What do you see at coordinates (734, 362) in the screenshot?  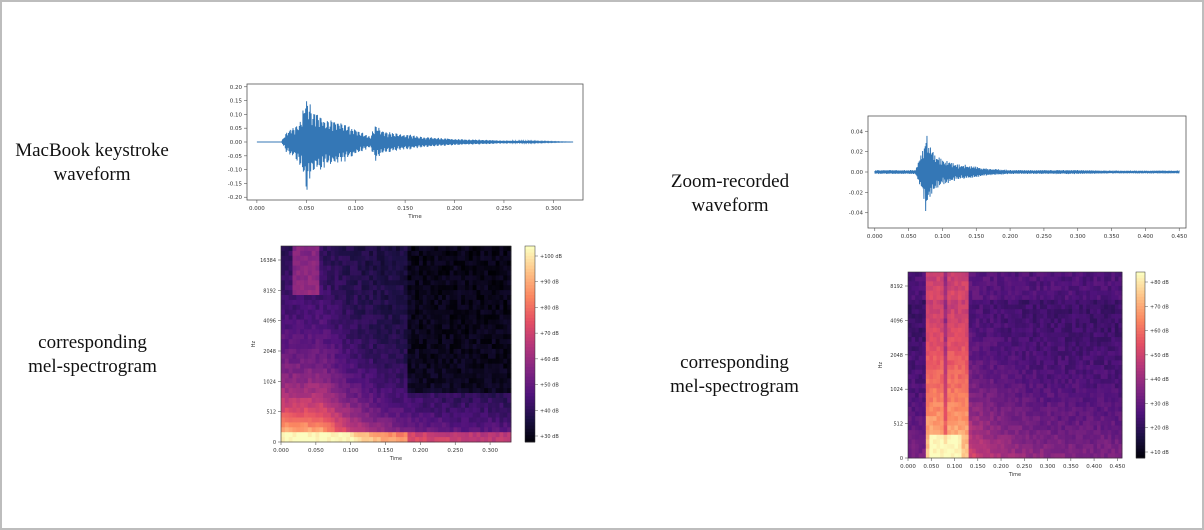 I see `caption-line: corresponding` at bounding box center [734, 362].